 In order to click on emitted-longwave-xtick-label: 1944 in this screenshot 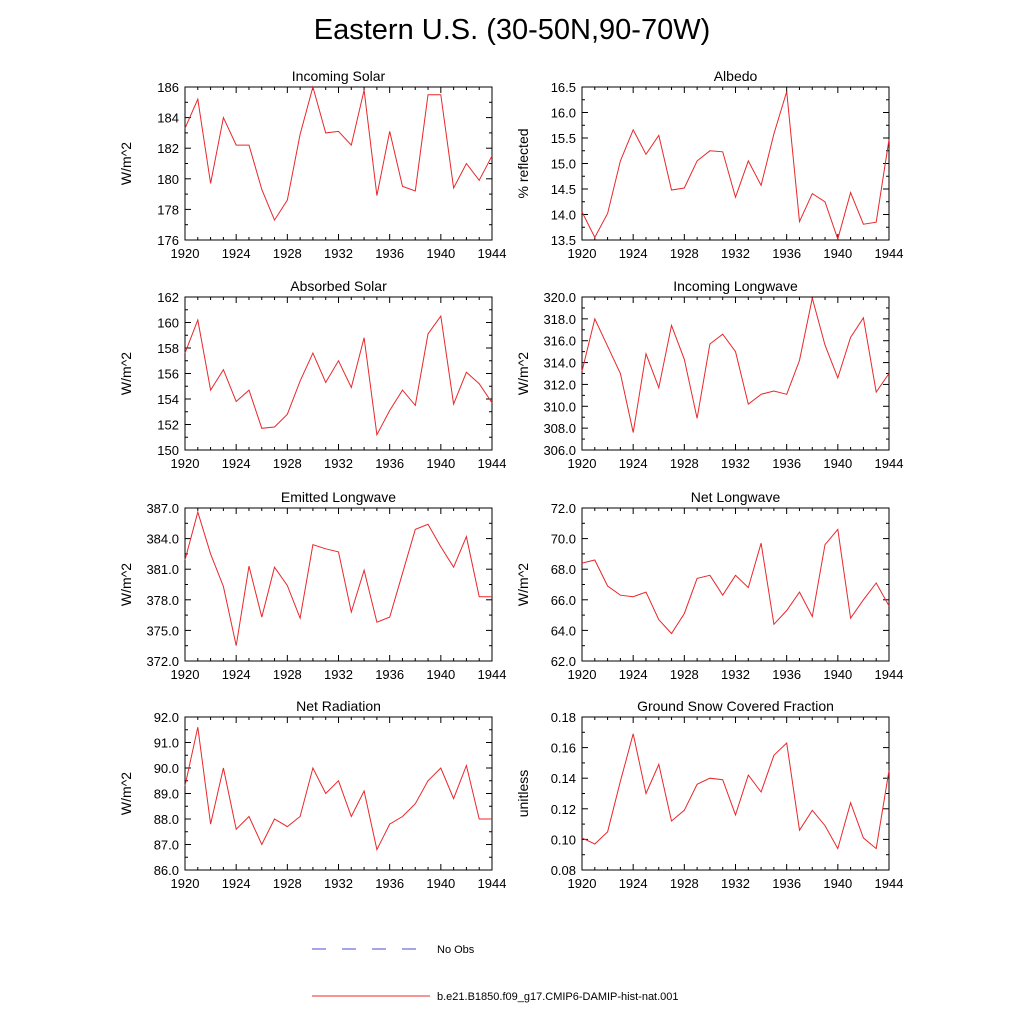, I will do `click(492, 674)`.